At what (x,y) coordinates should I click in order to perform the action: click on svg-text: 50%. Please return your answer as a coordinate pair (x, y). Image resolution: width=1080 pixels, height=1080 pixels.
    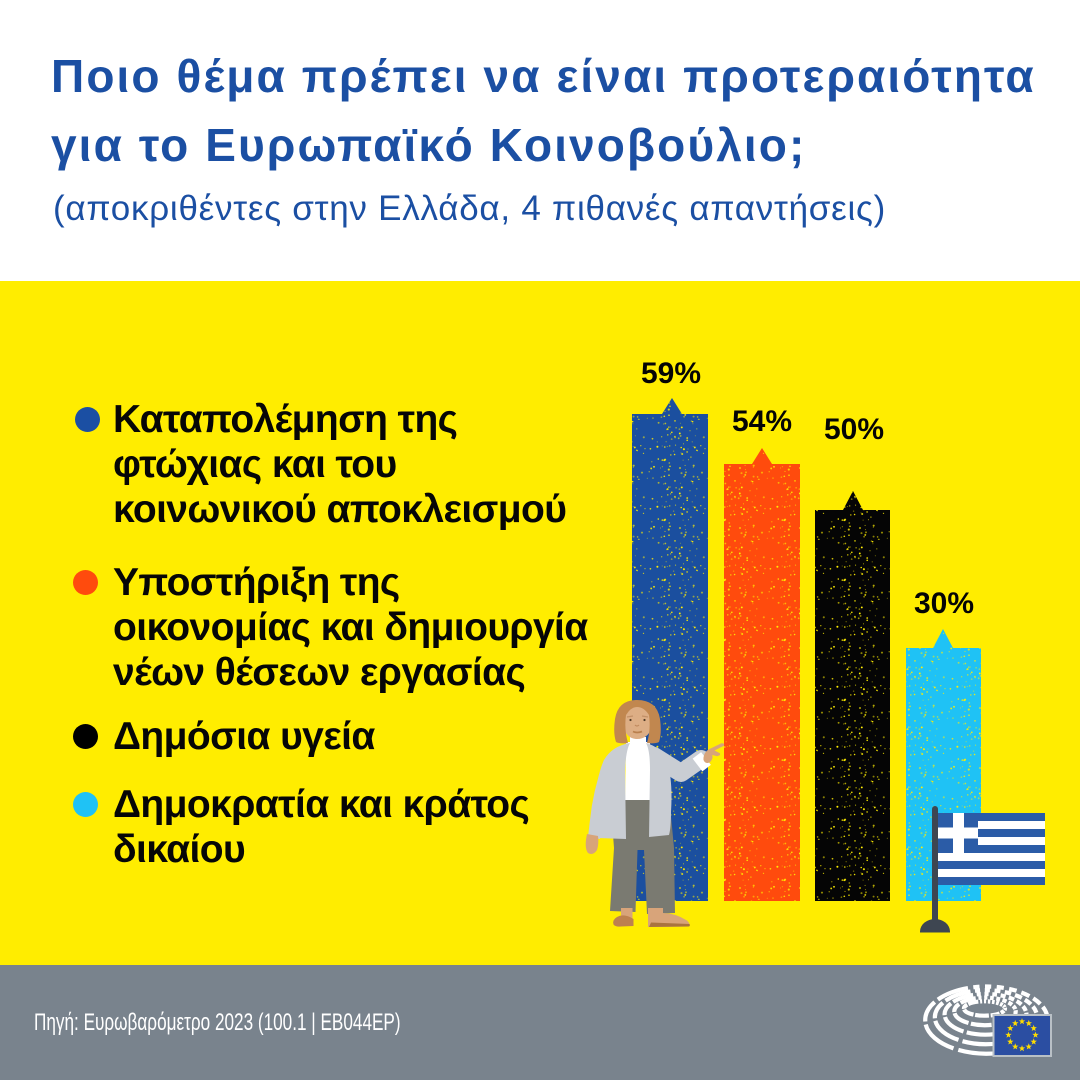
    Looking at the image, I should click on (854, 429).